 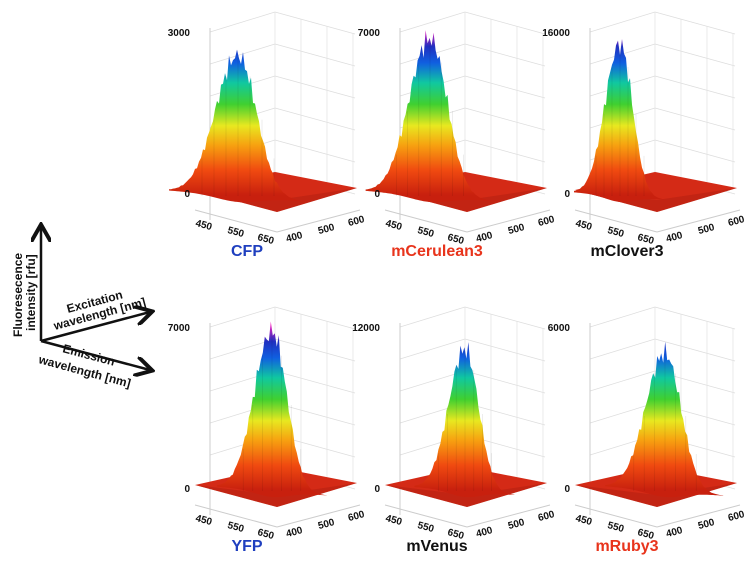 I want to click on panel-title: mCerulean3, so click(x=437, y=251).